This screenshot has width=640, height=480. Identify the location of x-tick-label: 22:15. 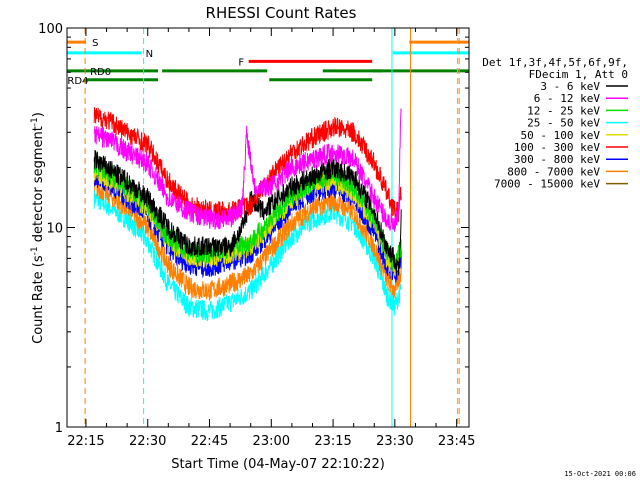
(85, 441).